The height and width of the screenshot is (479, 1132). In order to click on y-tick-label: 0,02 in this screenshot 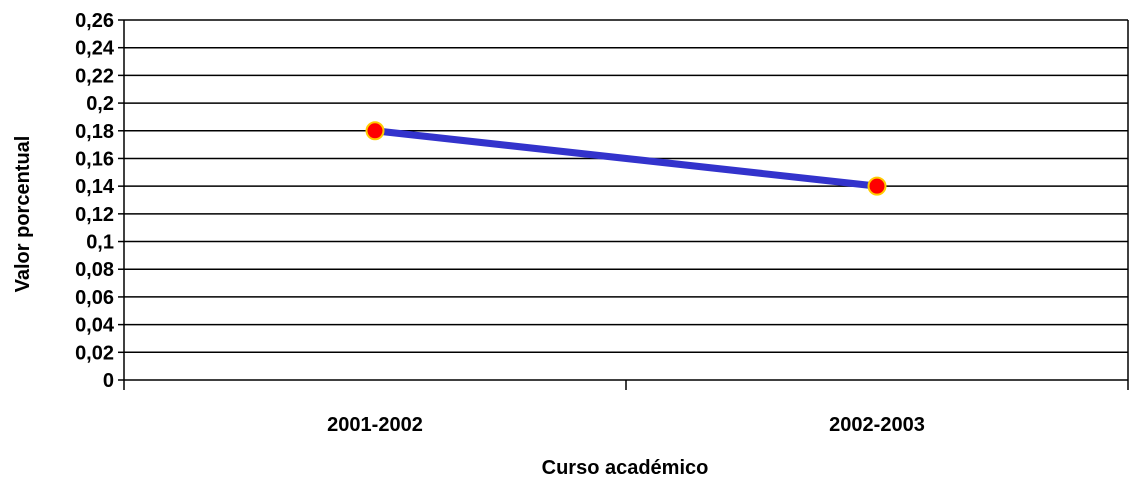, I will do `click(94, 353)`.